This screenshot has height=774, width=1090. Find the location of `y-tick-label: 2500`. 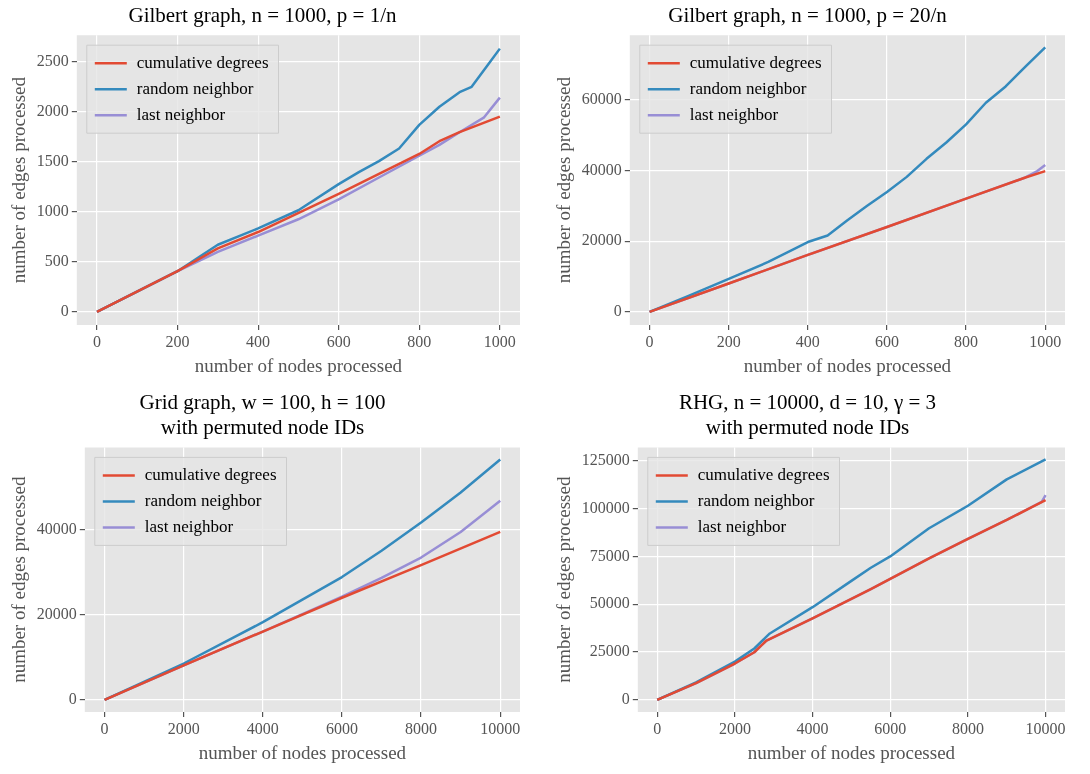

y-tick-label: 2500 is located at coordinates (52, 60).